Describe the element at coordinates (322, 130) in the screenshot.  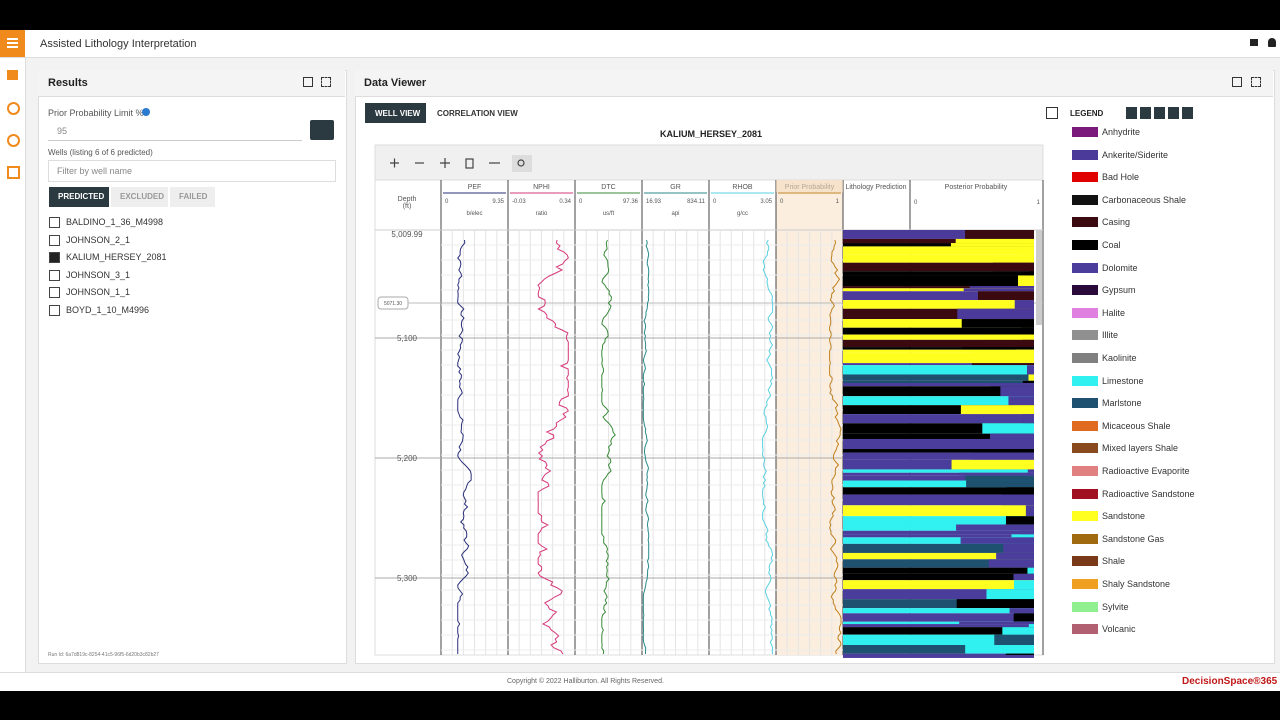
I see `refresh-button` at that location.